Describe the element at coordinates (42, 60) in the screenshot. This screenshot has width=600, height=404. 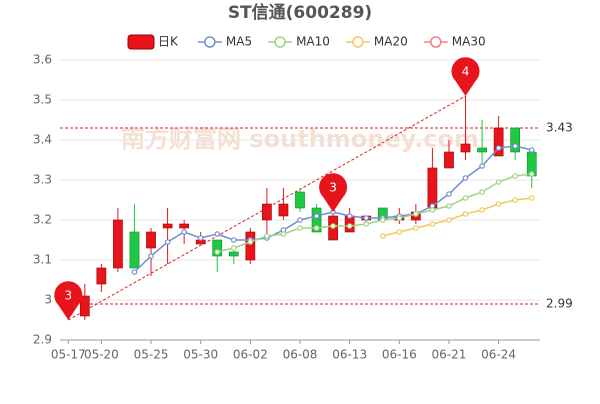
I see `y-tick-label: 3.6` at that location.